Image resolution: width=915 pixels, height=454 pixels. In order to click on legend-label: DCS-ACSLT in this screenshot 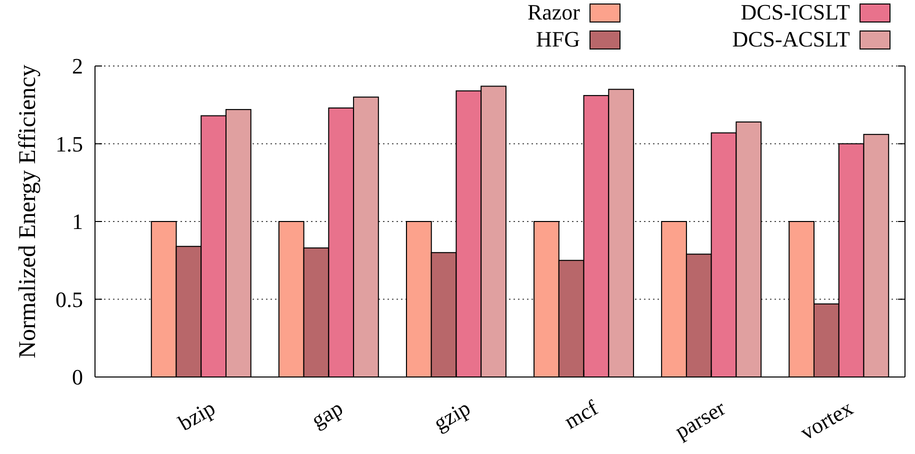, I will do `click(791, 39)`.